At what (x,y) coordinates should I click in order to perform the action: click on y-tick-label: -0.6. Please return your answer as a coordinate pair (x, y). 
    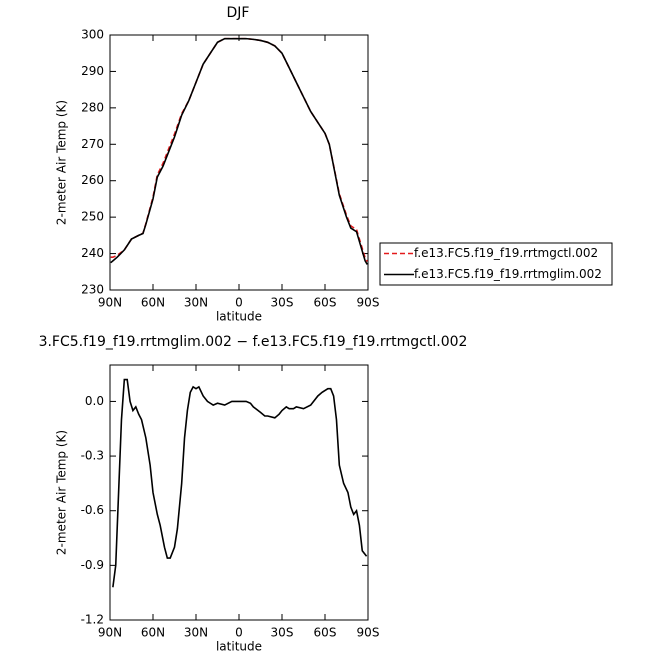
    Looking at the image, I should click on (92, 510).